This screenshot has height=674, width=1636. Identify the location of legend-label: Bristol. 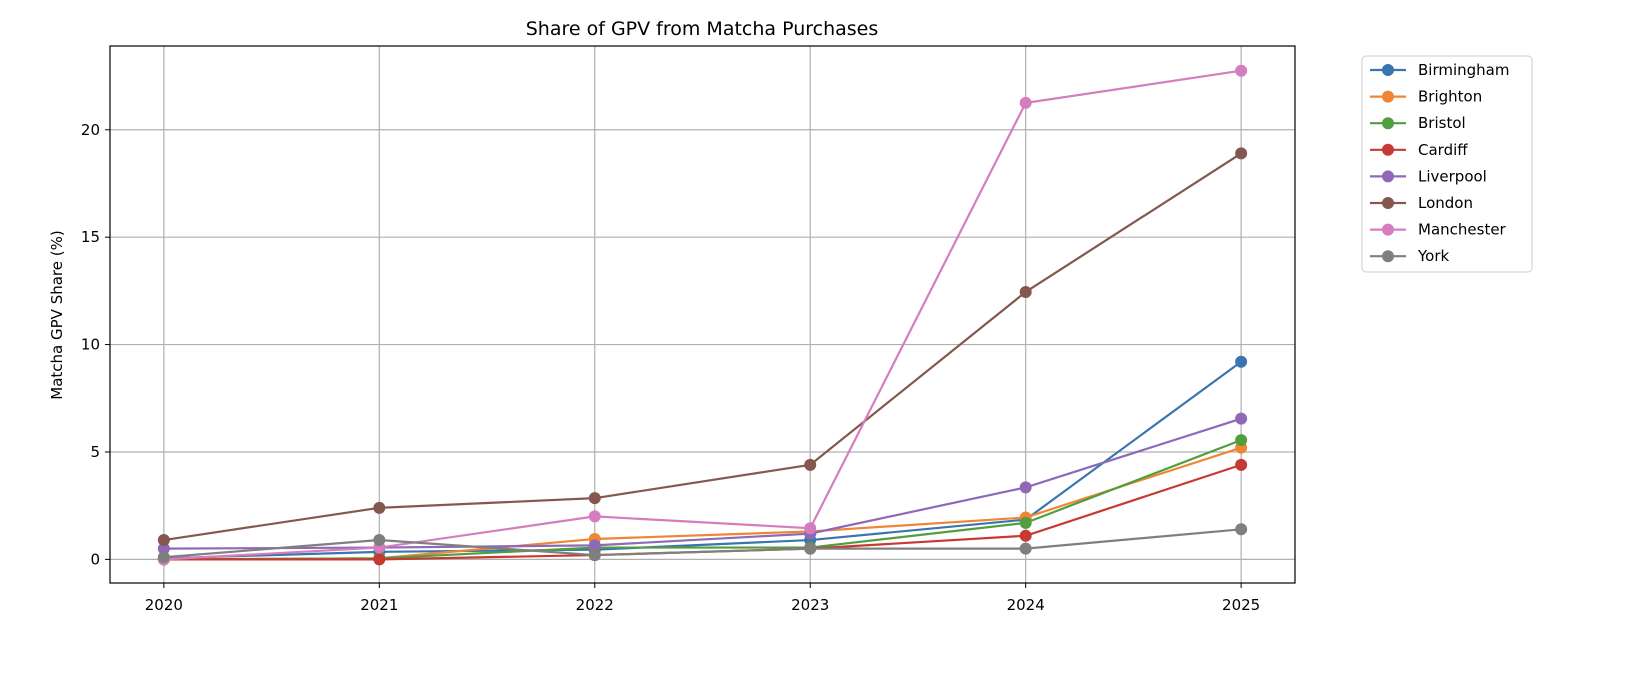
(1442, 123).